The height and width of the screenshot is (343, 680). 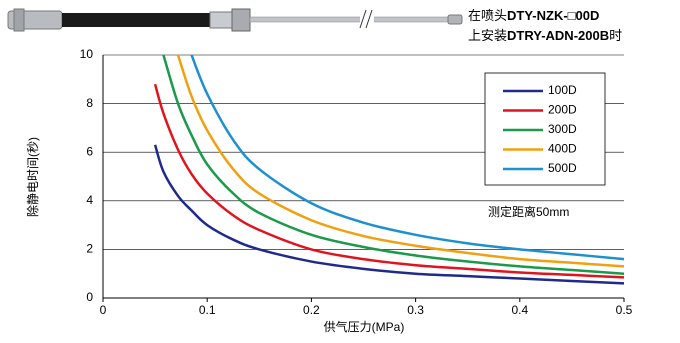 What do you see at coordinates (487, 15) in the screenshot?
I see `header-text: 在喷头` at bounding box center [487, 15].